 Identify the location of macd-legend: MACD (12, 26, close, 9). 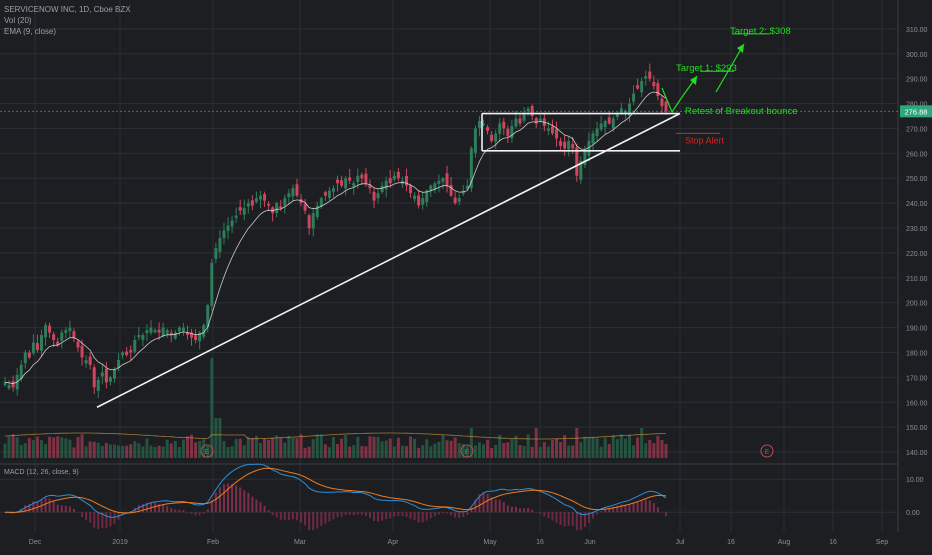
(41, 472).